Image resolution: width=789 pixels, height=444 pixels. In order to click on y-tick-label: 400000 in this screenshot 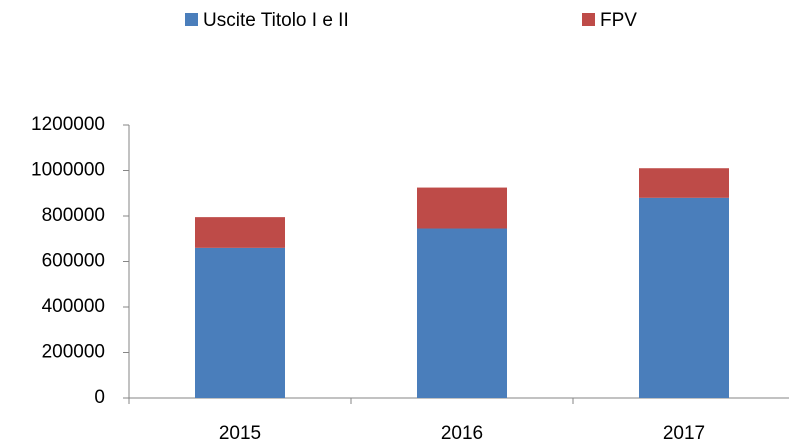, I will do `click(73, 306)`.